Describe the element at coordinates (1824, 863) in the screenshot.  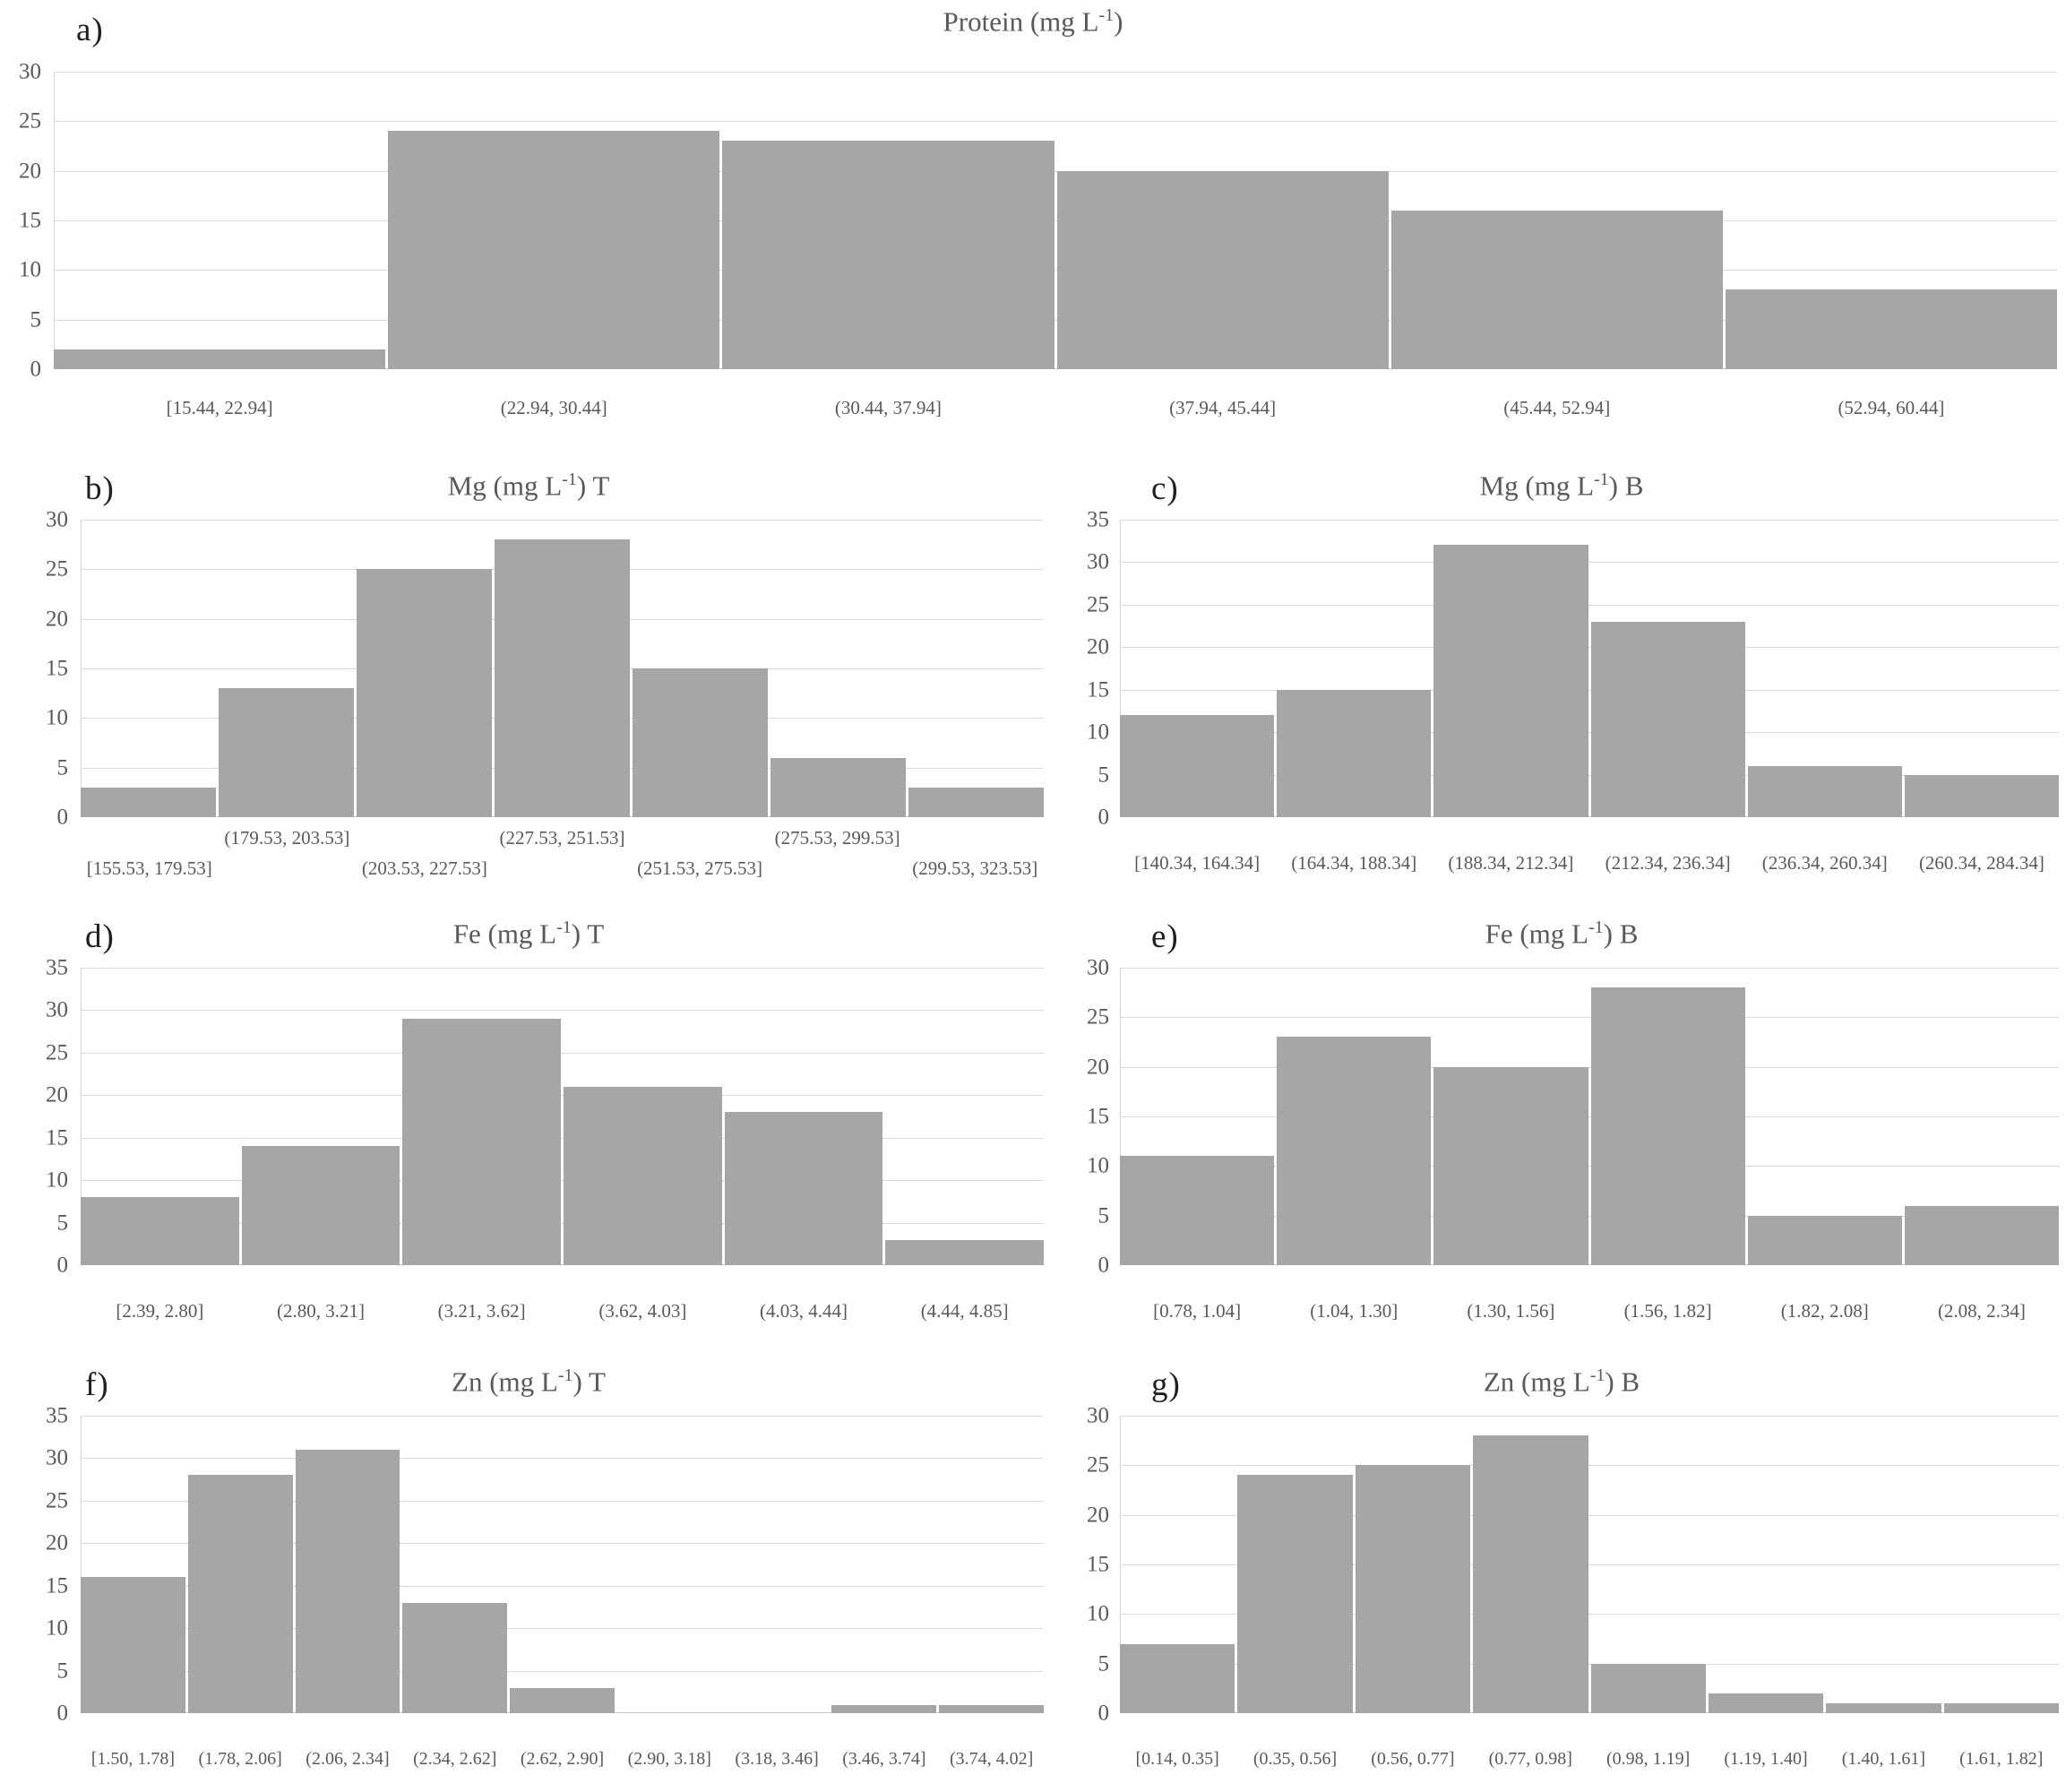
I see `x-tick-label: (236.34, 260.34]` at that location.